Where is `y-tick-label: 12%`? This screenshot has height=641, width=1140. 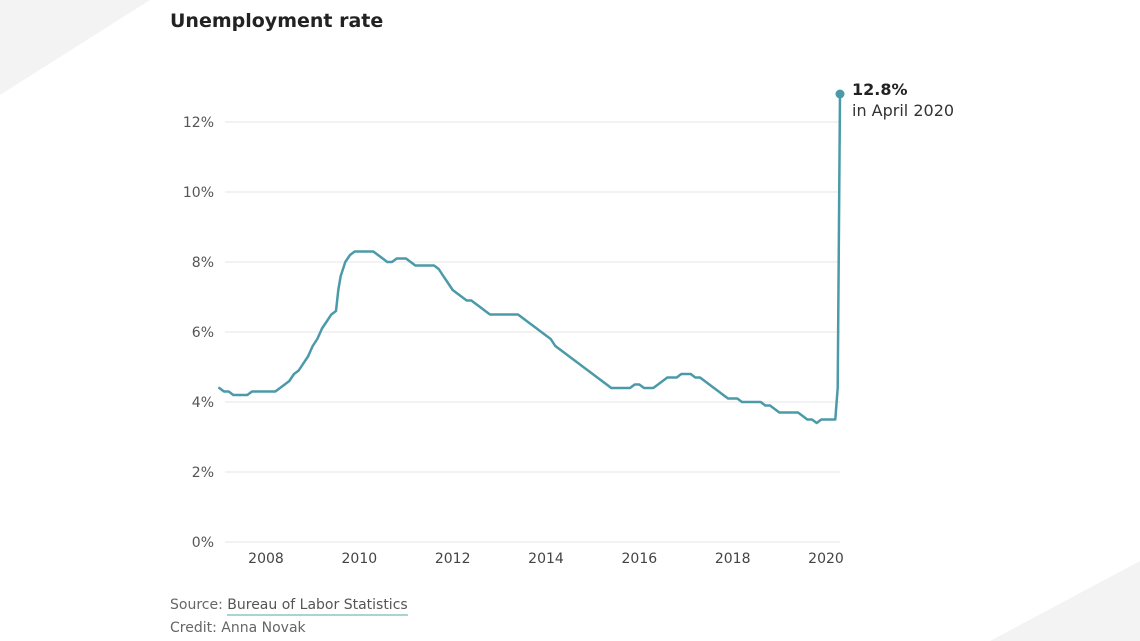
y-tick-label: 12% is located at coordinates (198, 123).